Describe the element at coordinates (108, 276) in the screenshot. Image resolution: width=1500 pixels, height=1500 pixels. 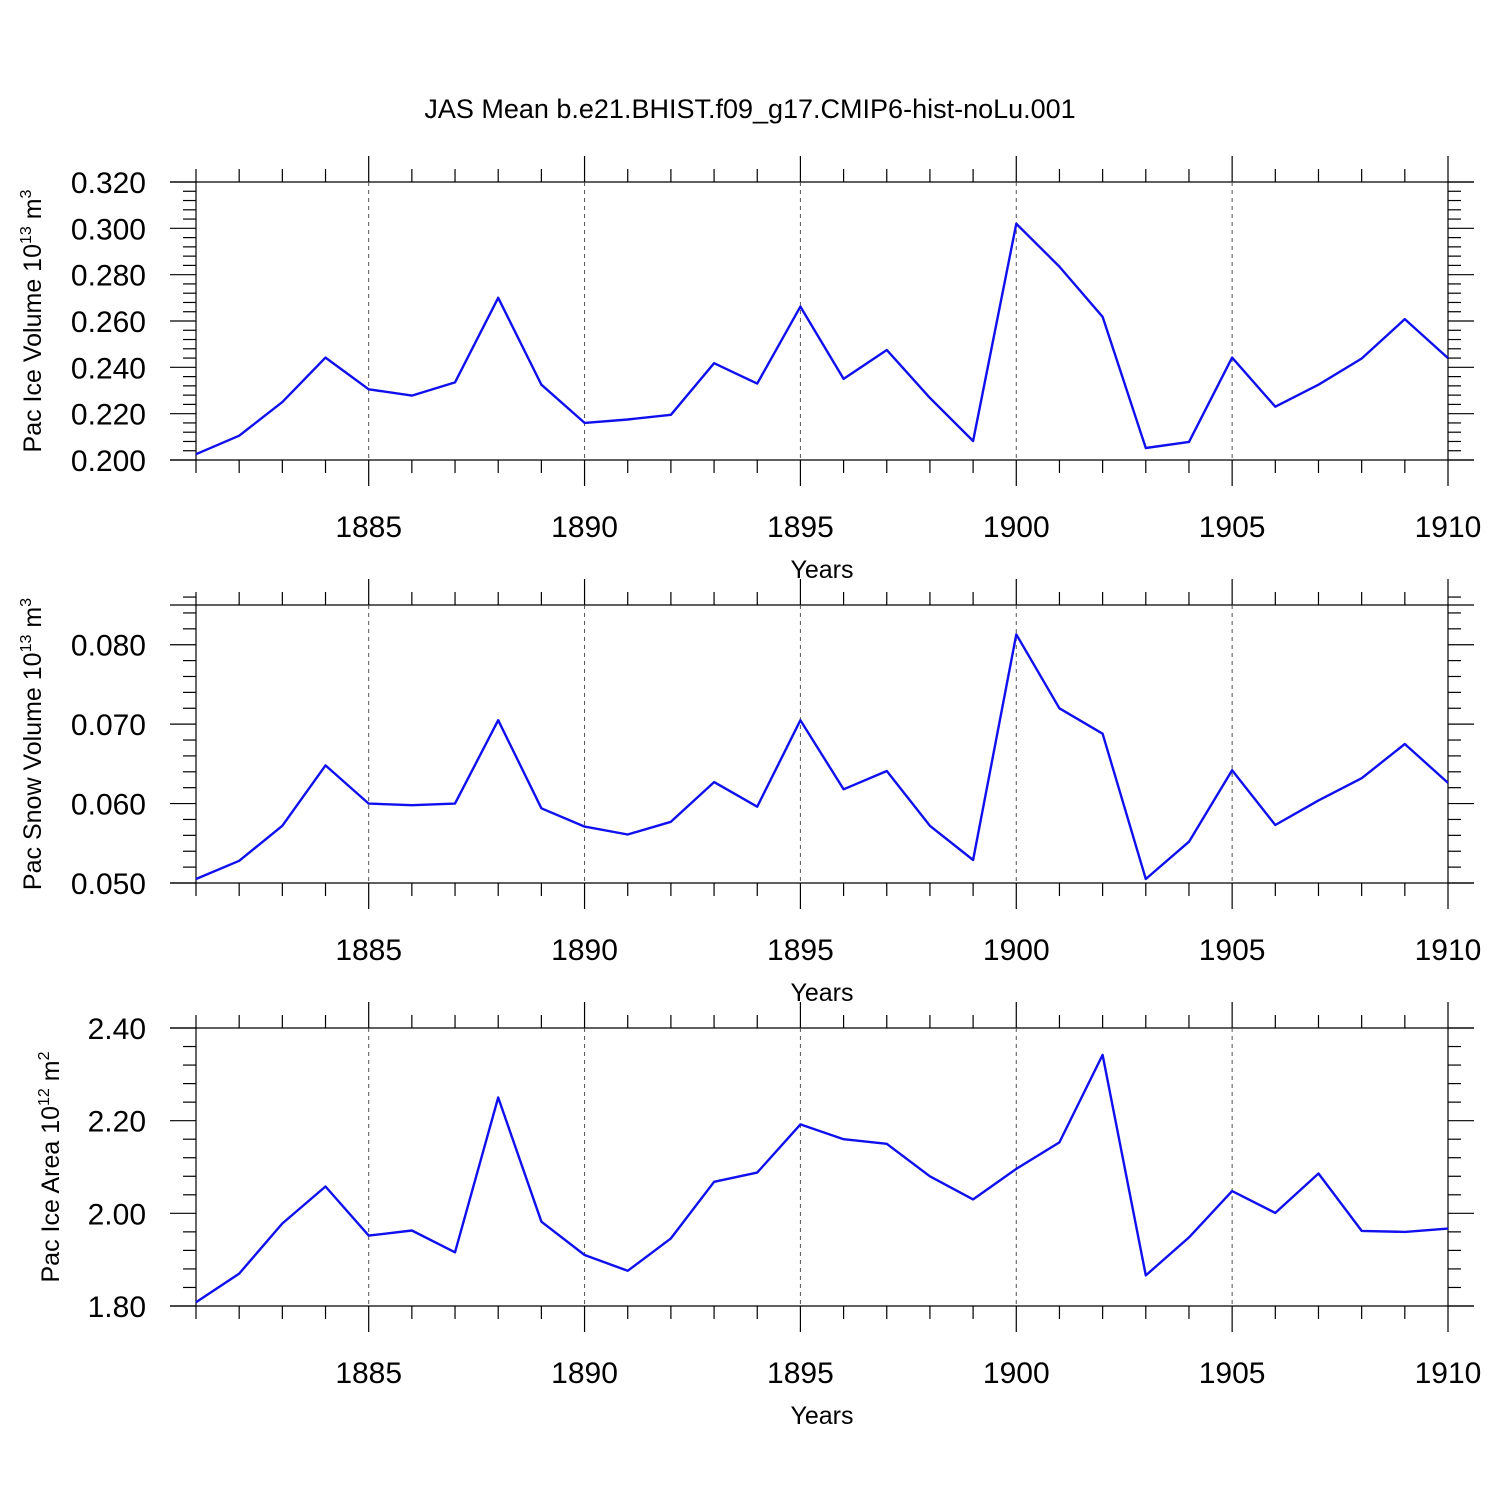
I see `y-tick-label: 0.280` at that location.